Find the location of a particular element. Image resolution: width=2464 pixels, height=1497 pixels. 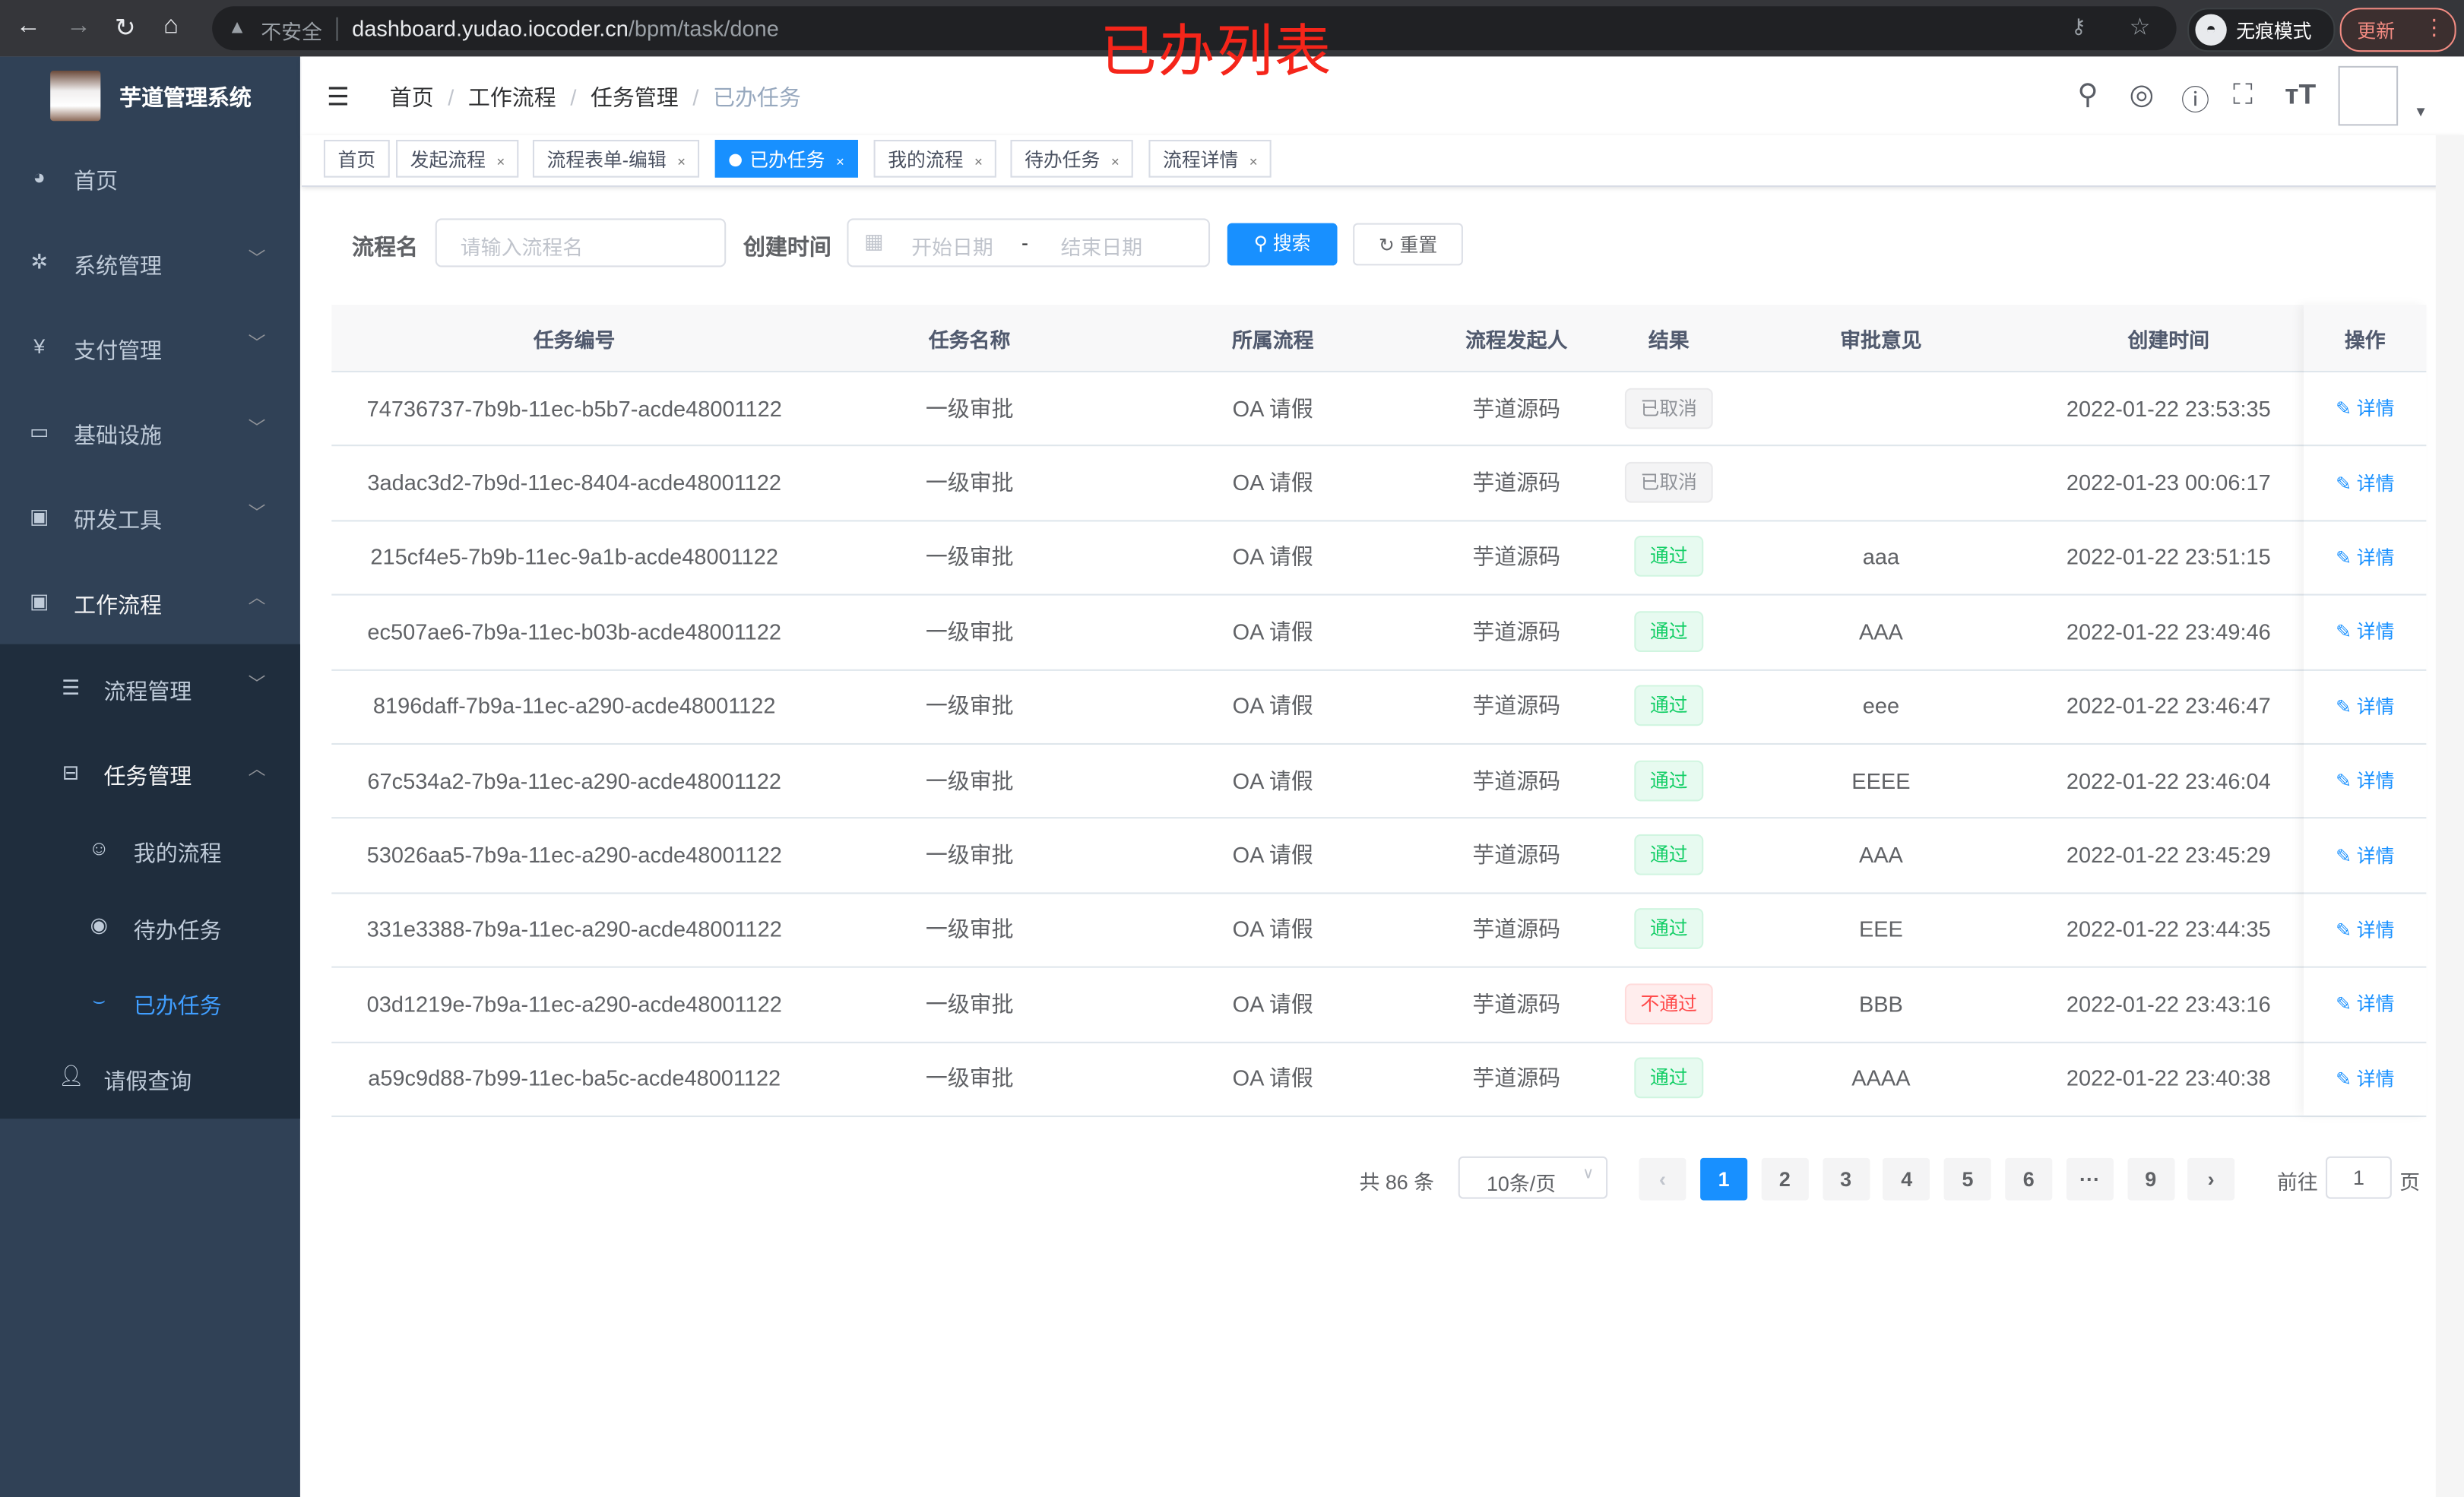

hamburger-icon: ☰ is located at coordinates (338, 98).